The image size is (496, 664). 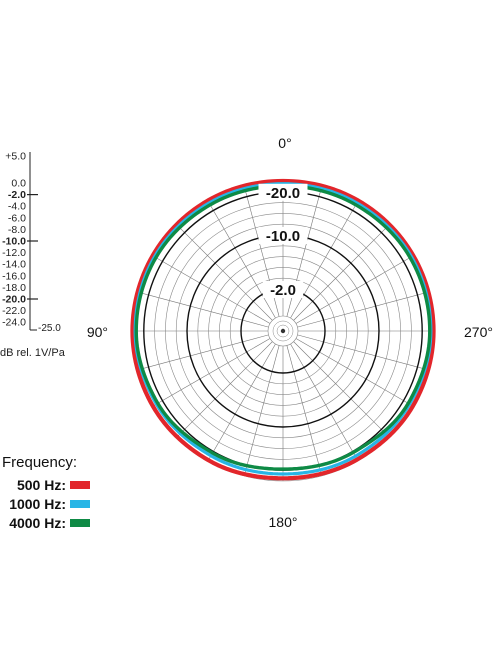 I want to click on legend-label: 500 Hz:, so click(x=41, y=484).